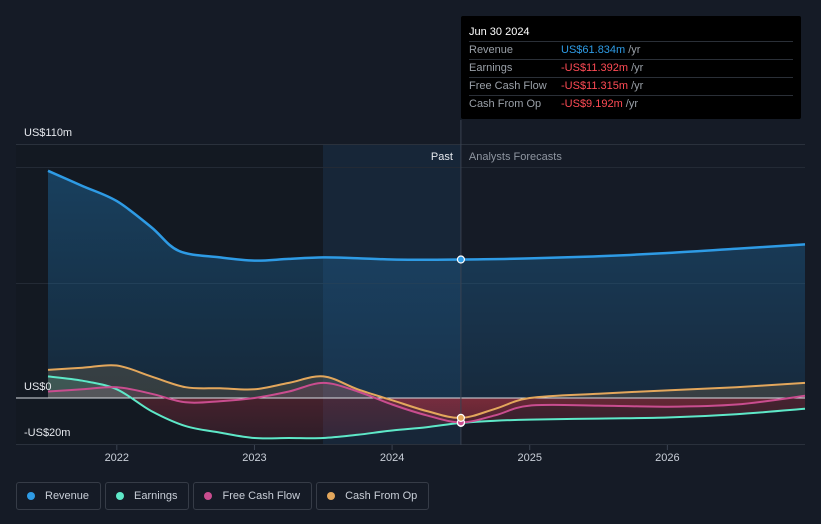  I want to click on tooltip-label: Free Cash Flow, so click(508, 86).